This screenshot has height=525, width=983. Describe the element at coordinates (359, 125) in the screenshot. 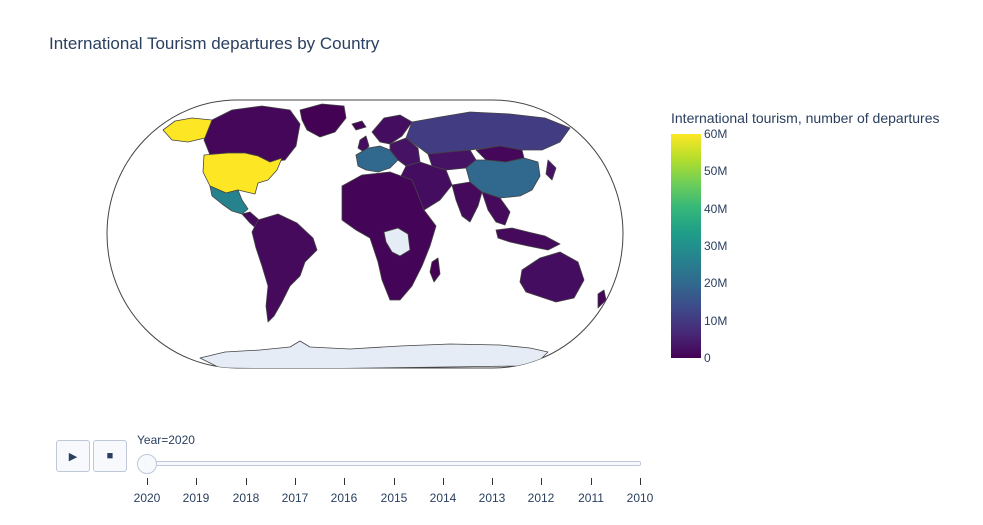

I see `region-iceland` at that location.